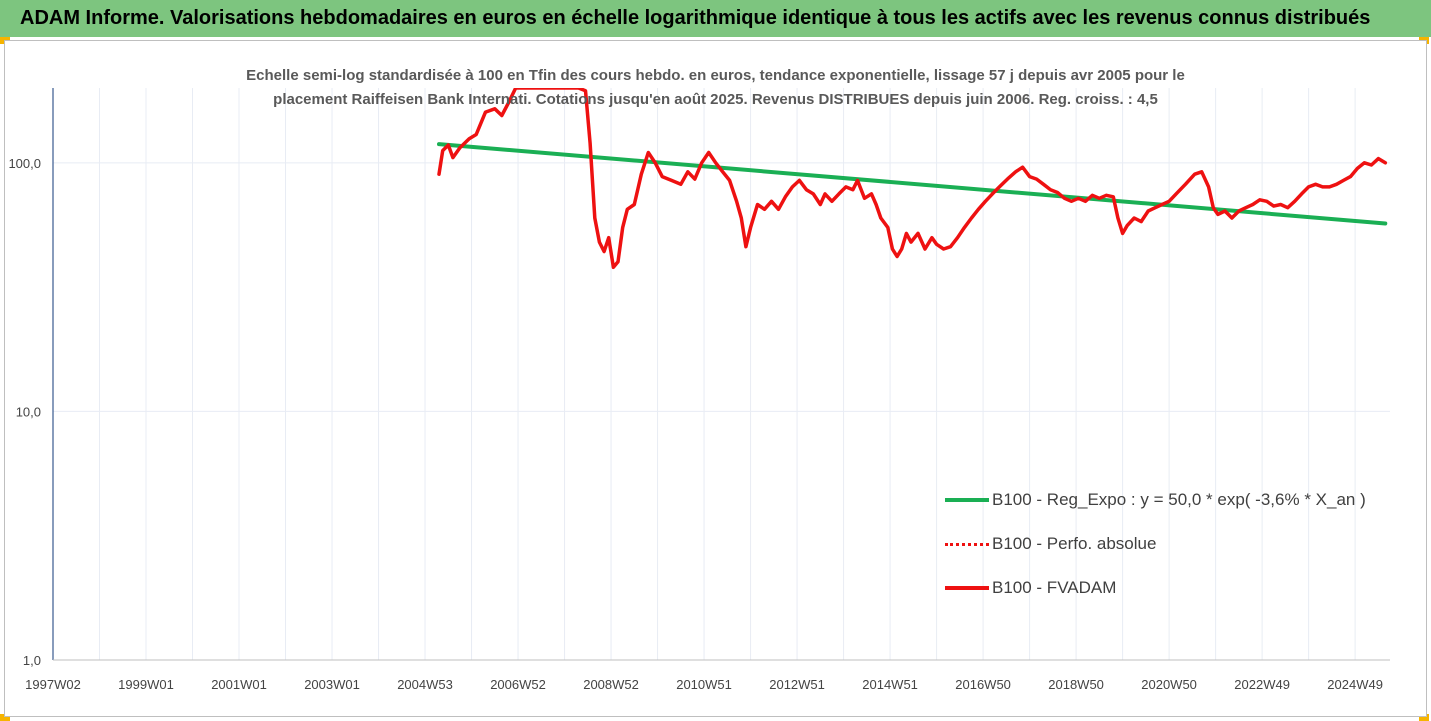  What do you see at coordinates (704, 684) in the screenshot?
I see `x-tick-label: 2010W51` at bounding box center [704, 684].